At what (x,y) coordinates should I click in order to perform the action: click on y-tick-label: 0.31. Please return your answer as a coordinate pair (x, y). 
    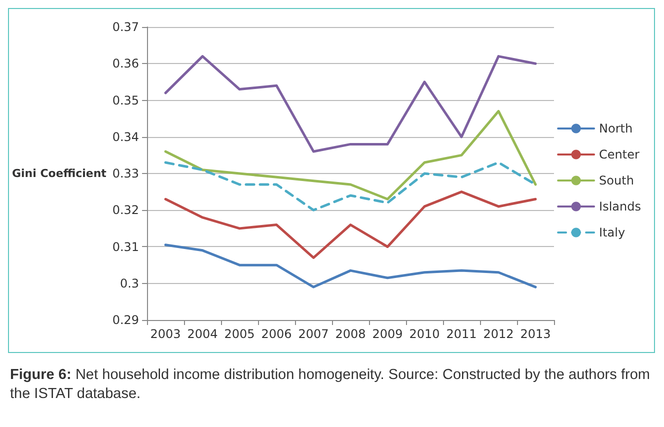
    Looking at the image, I should click on (126, 247).